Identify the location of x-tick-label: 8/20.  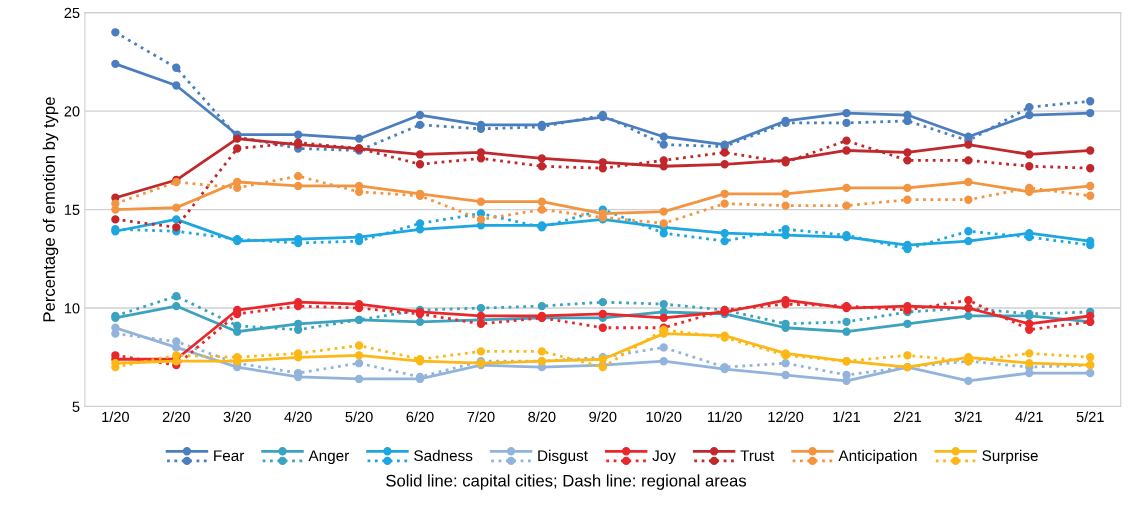
(542, 417).